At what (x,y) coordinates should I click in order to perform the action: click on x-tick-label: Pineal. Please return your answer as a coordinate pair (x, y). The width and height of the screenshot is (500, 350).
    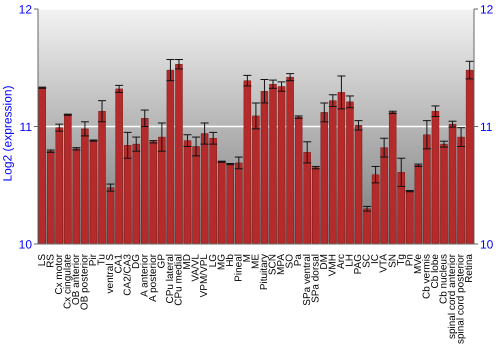
    Looking at the image, I should click on (238, 268).